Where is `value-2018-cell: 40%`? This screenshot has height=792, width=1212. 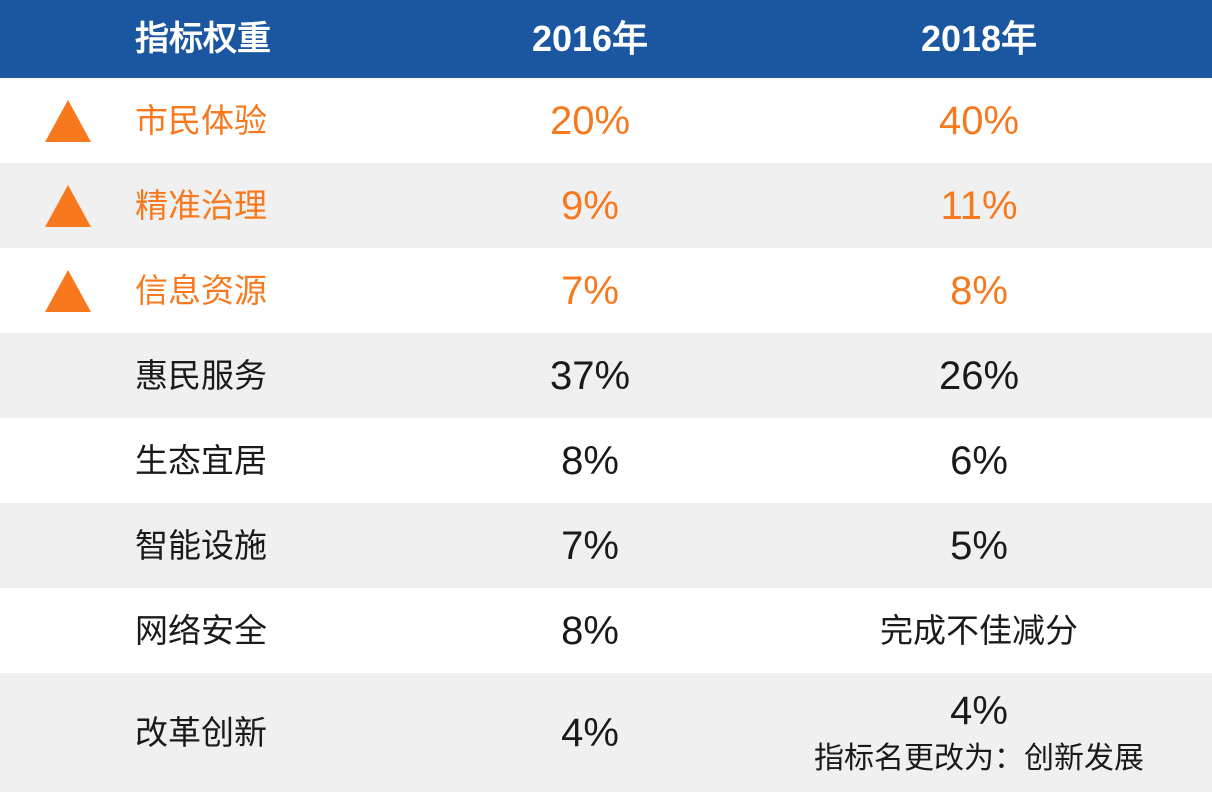
value-2018-cell: 40% is located at coordinates (979, 121).